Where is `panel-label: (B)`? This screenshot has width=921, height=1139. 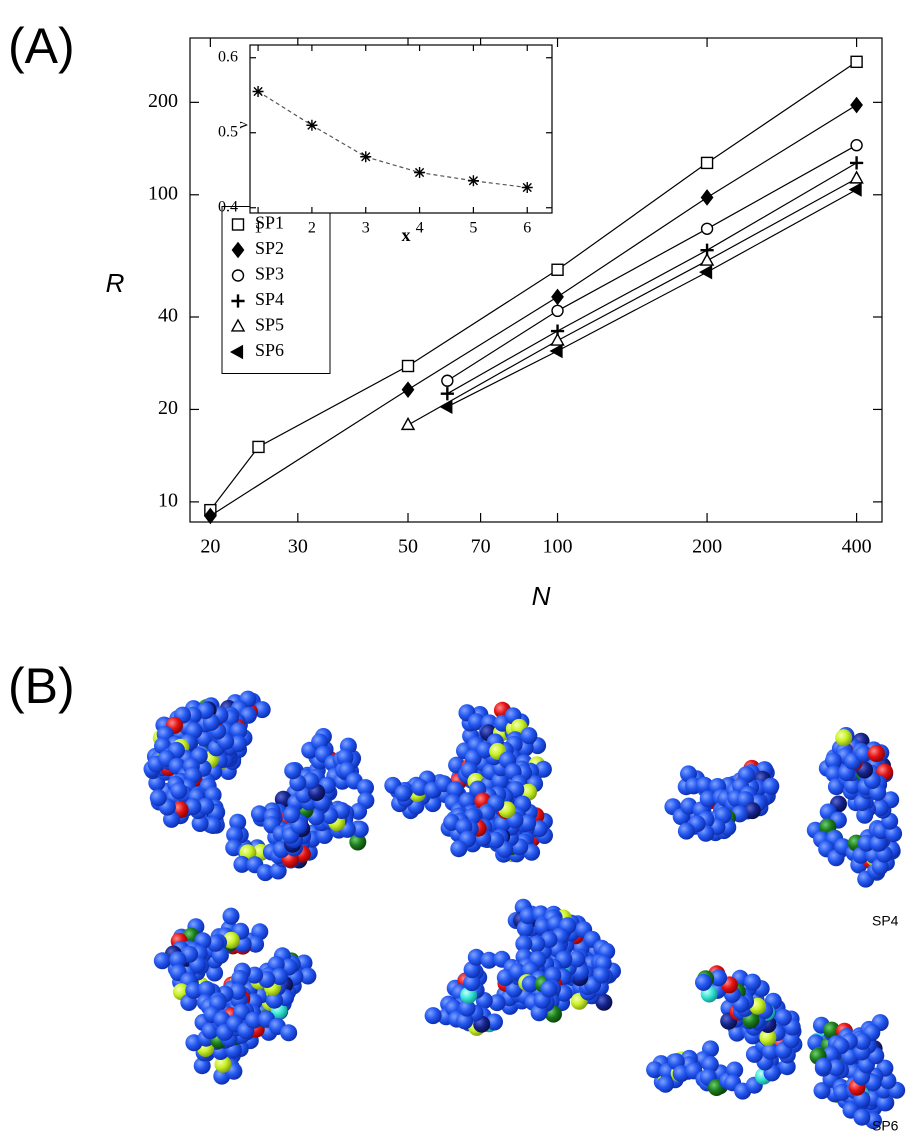
panel-label: (B) is located at coordinates (41, 686).